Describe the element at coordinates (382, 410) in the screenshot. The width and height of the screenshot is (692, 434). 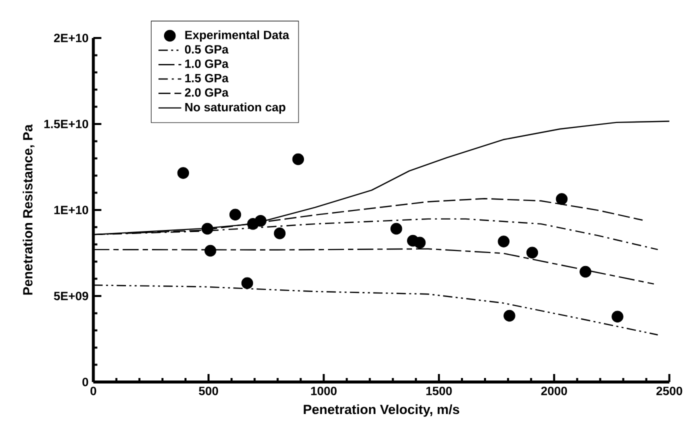
I see `x-axis-title: Penetration Velocity, m/s` at that location.